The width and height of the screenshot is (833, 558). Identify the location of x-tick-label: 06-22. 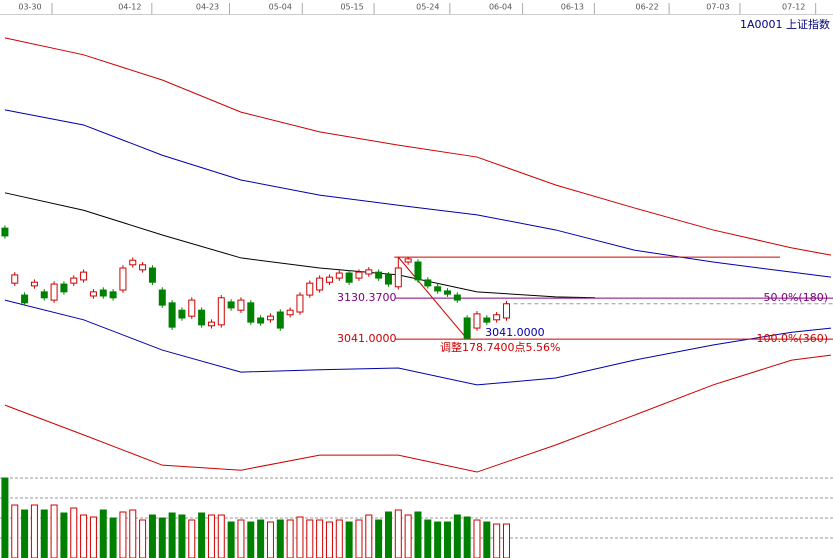
(646, 7).